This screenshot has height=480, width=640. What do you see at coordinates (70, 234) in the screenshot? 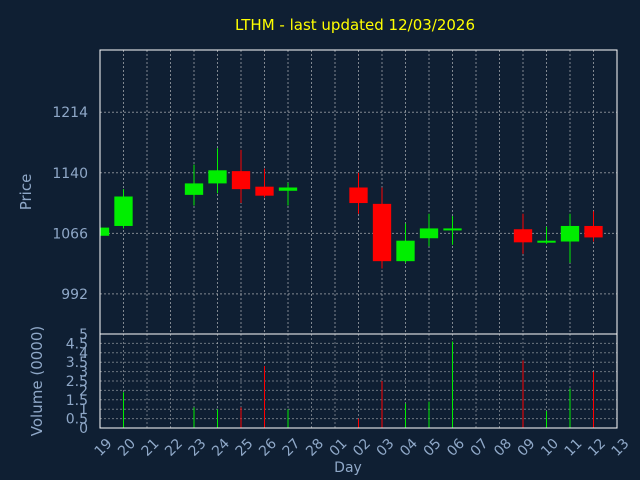
I see `price-y-tick-label: 1066` at bounding box center [70, 234].